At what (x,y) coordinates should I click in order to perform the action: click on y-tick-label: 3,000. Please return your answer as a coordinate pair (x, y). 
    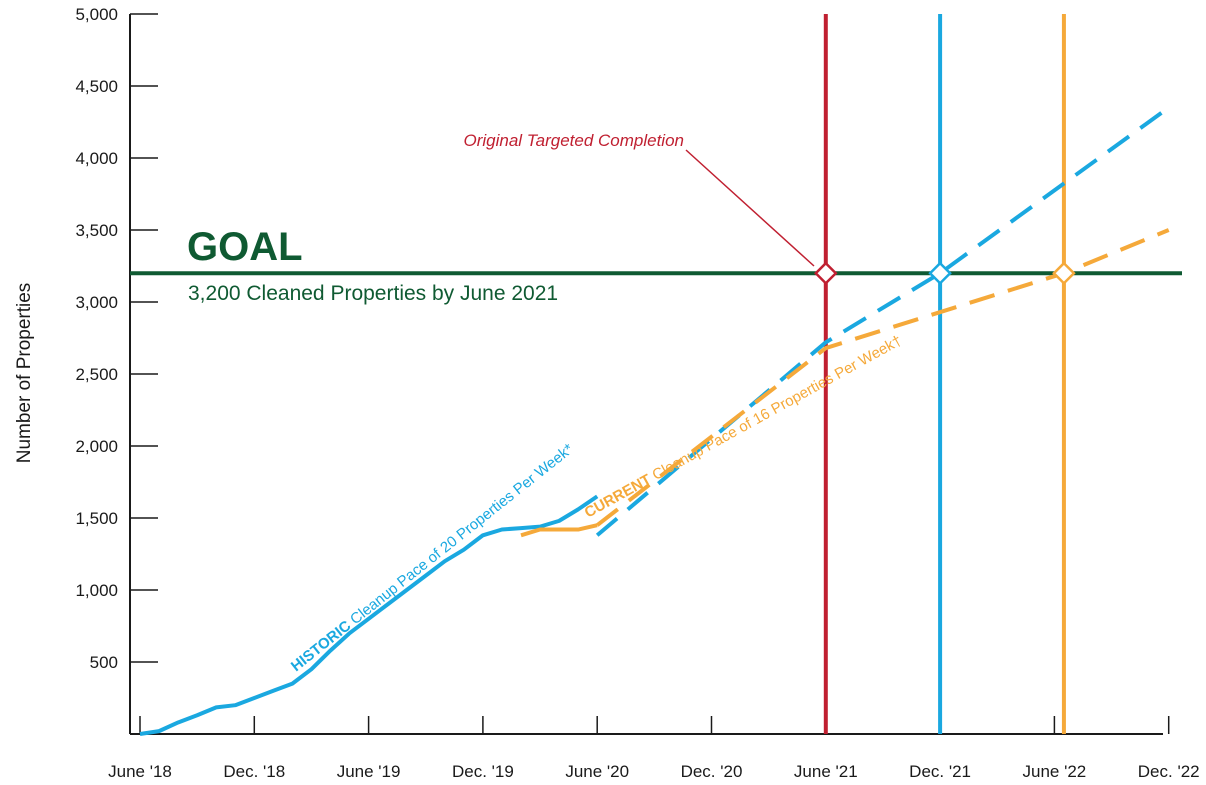
    Looking at the image, I should click on (96, 302).